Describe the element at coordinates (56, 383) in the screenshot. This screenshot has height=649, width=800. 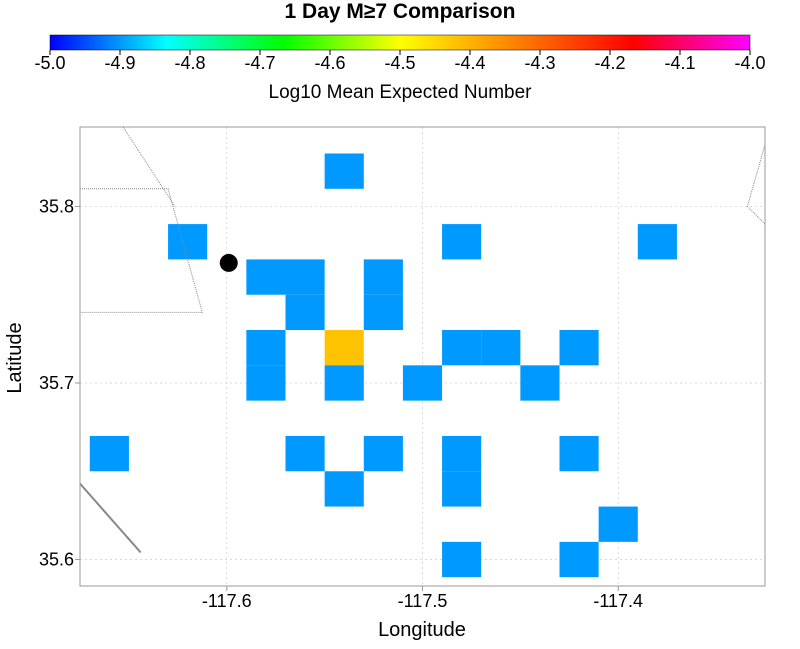
I see `y-tick-label: 35.7` at that location.